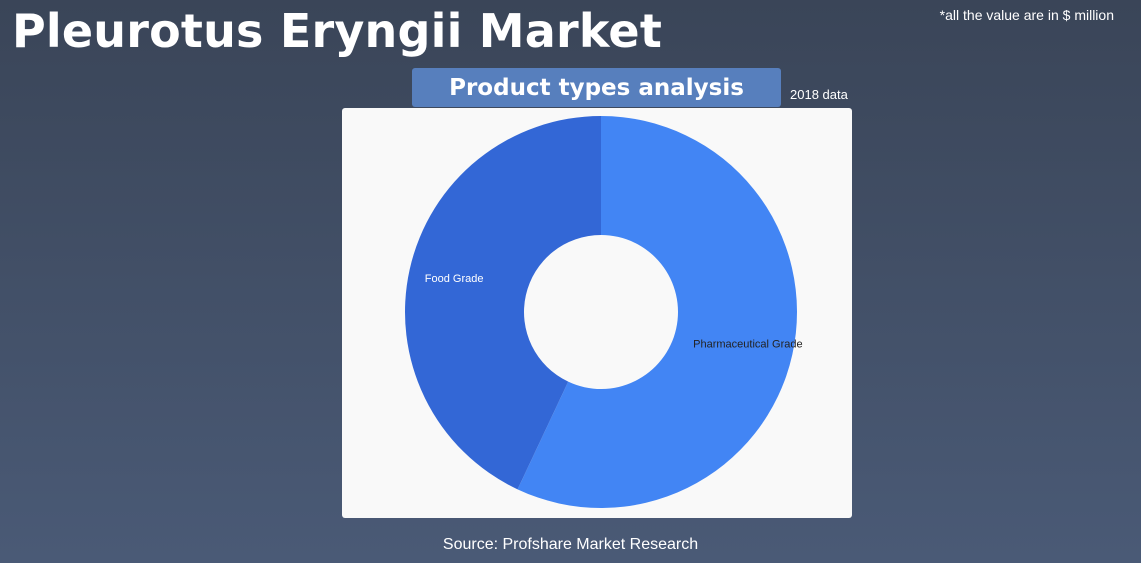 Image resolution: width=1141 pixels, height=563 pixels. Describe the element at coordinates (337, 31) in the screenshot. I see `page-title: Pleurotus Eryngii Market` at that location.